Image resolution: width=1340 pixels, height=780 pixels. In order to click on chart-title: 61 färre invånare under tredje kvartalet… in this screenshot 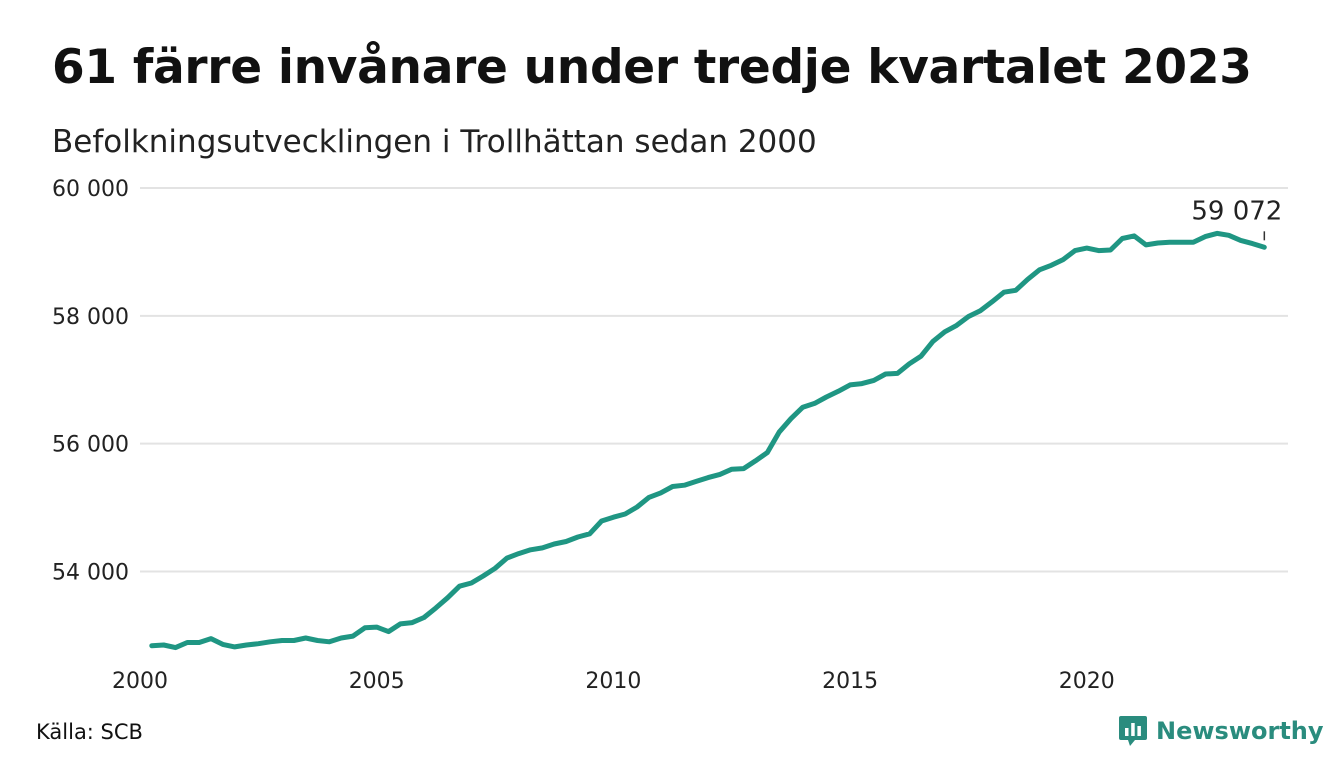, I will do `click(652, 67)`.